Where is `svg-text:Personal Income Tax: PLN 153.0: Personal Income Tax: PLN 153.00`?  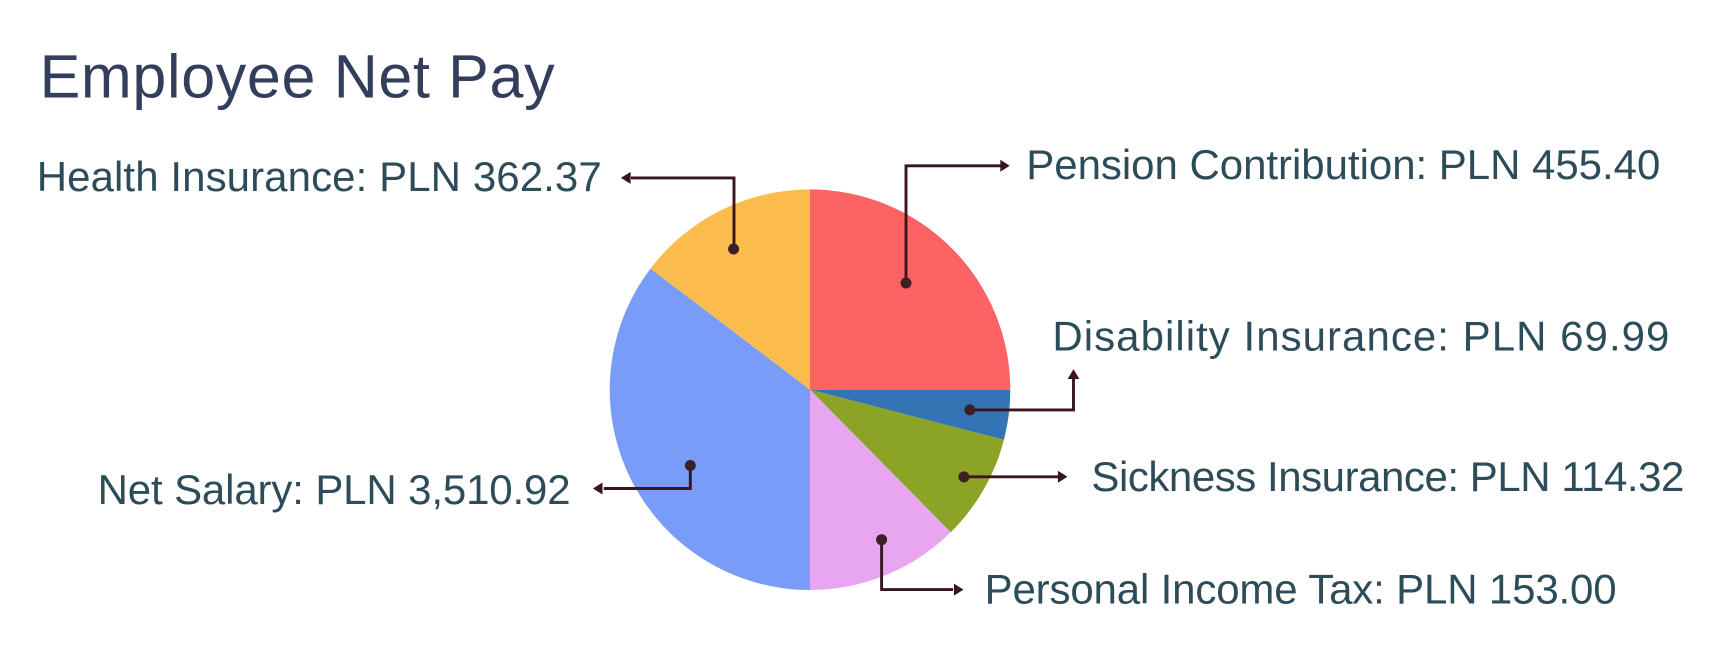 svg-text:Personal Income Tax: PLN 153.0: Personal Income Tax: PLN 153.00 is located at coordinates (1301, 588).